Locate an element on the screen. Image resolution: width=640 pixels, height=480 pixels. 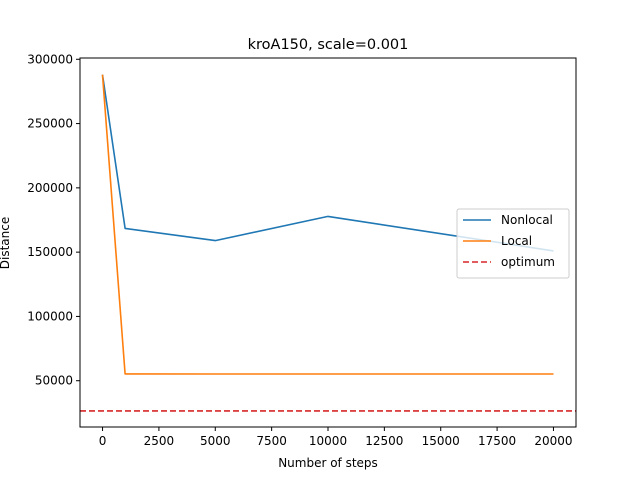
x-tick-label: 7500 is located at coordinates (271, 441).